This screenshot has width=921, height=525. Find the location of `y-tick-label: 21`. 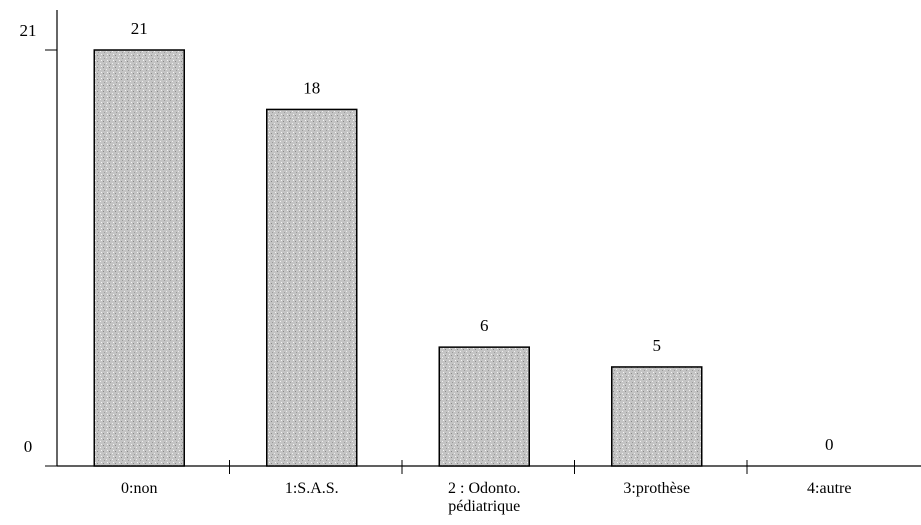

y-tick-label: 21 is located at coordinates (28, 30).